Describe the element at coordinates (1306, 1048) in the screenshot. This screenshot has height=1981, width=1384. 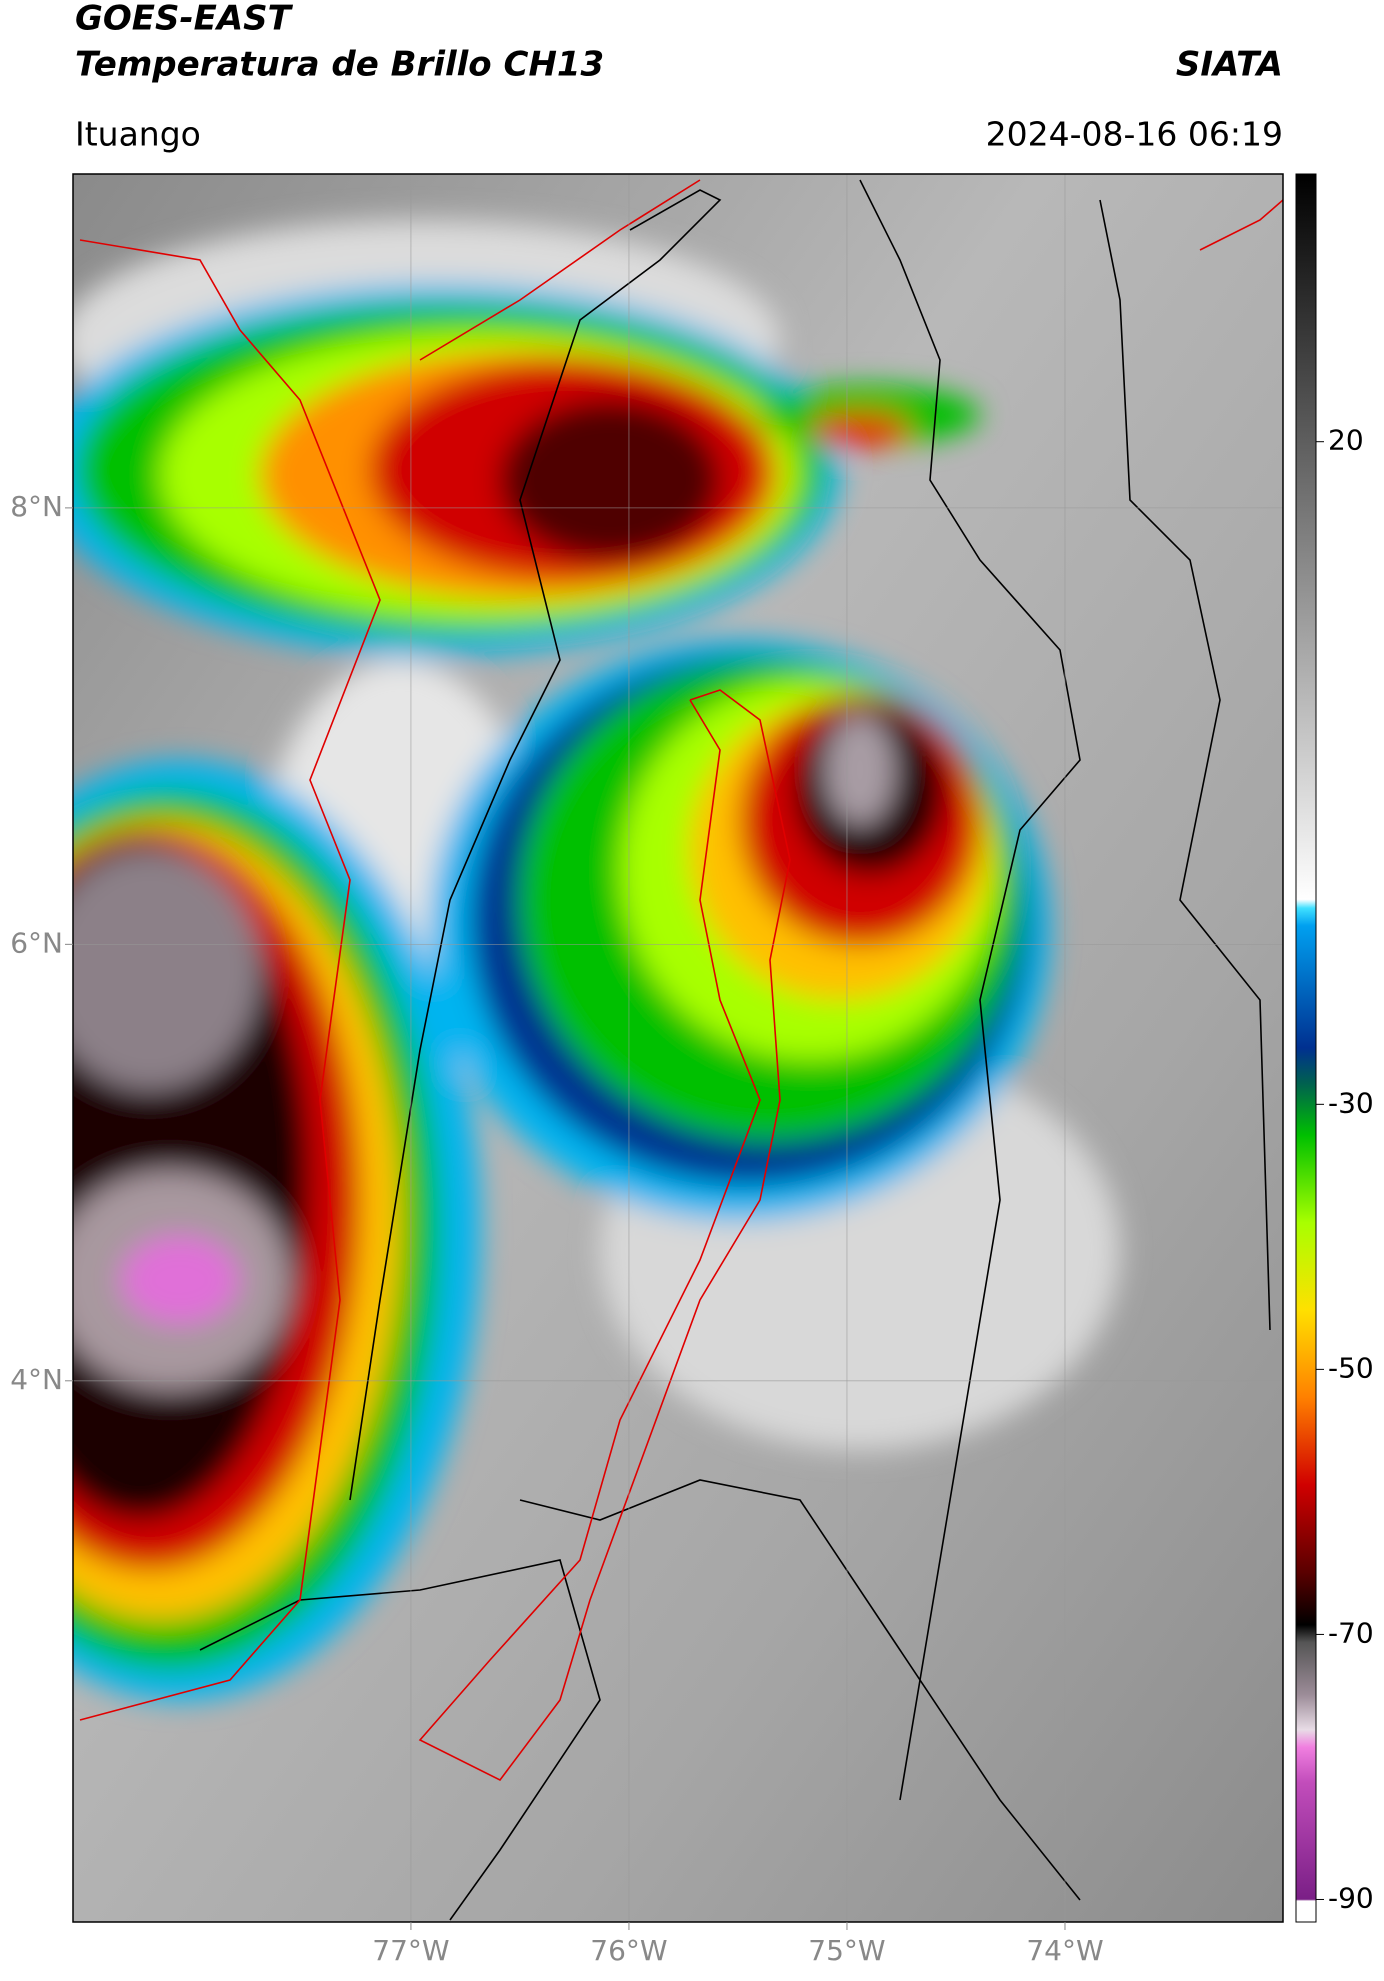
I see `colorbar` at that location.